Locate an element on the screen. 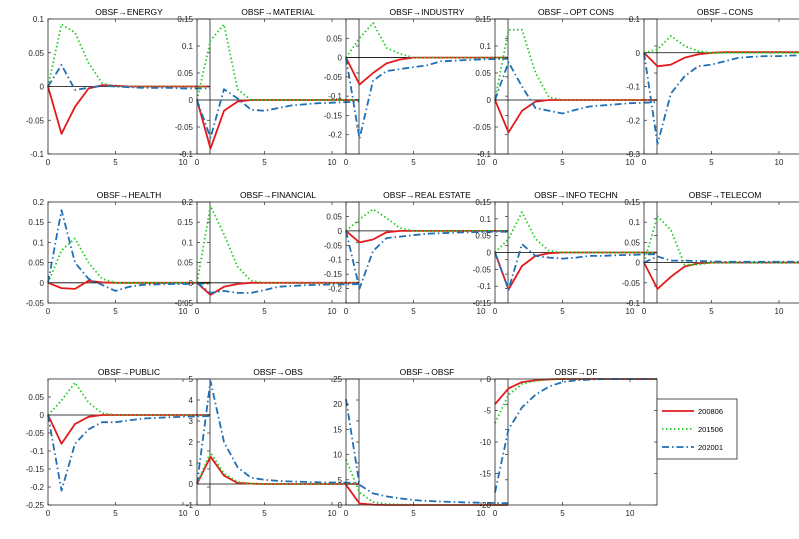 This screenshot has width=799, height=539. subplot-title: OBSF→DF is located at coordinates (576, 372).